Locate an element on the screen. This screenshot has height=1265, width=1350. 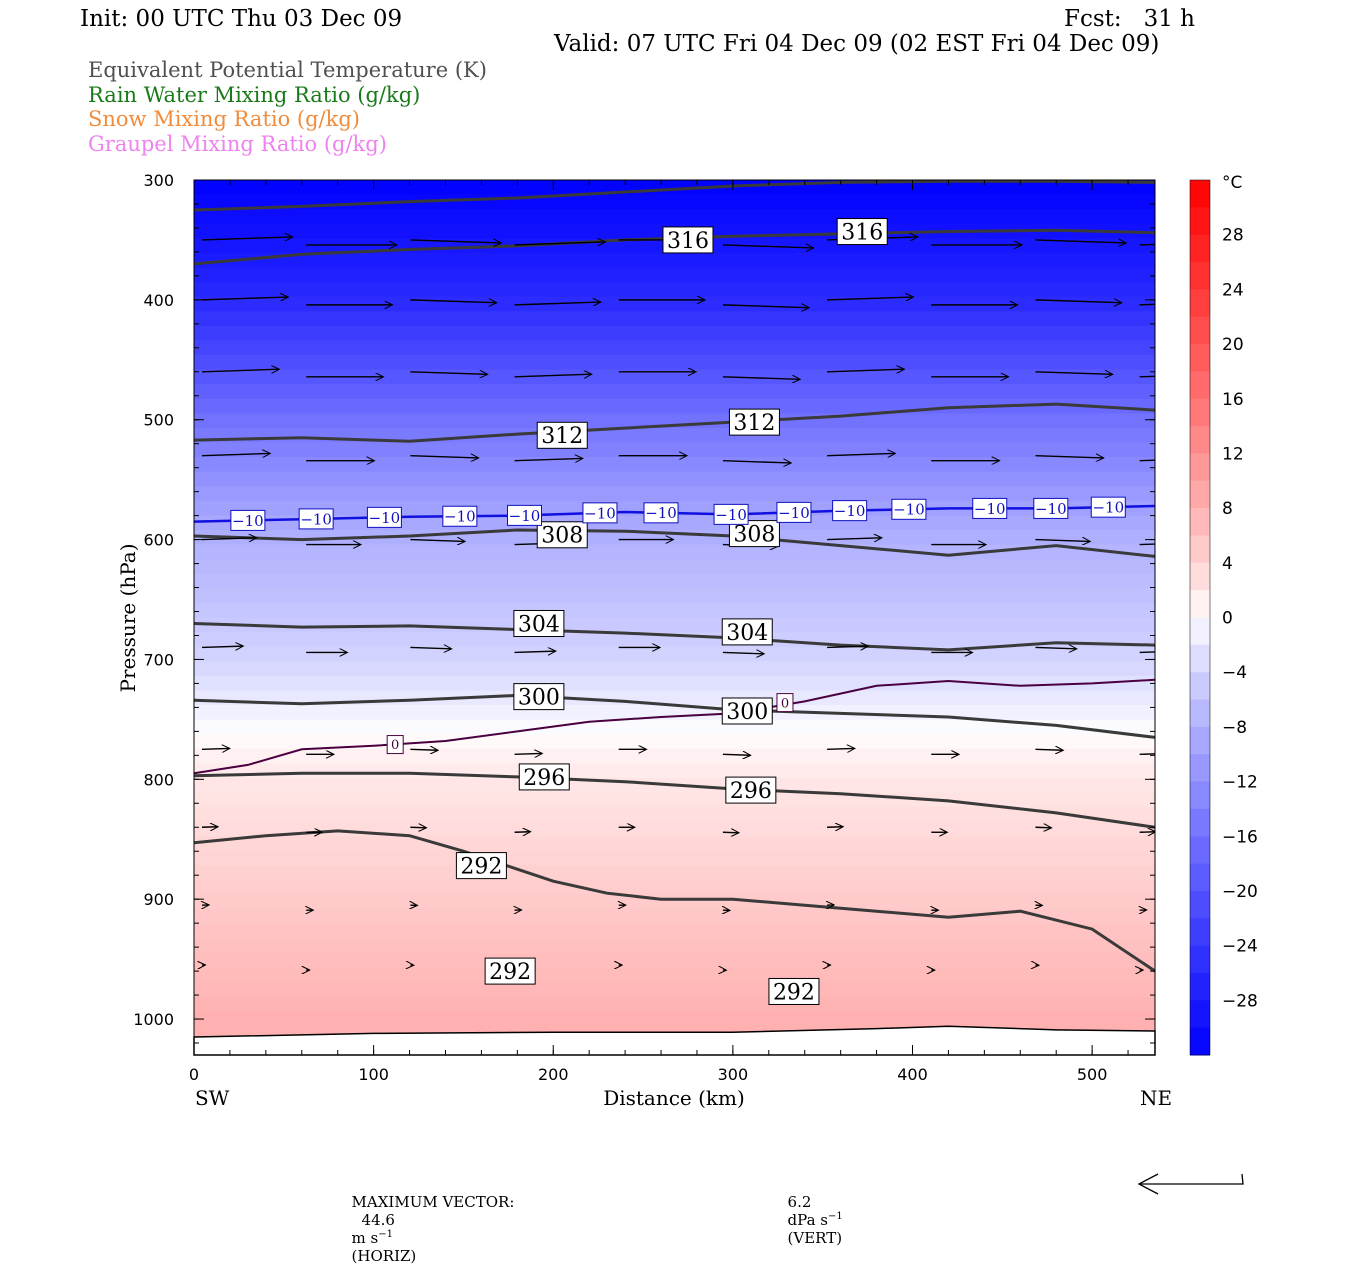
max-vector-vert: 6.2 dPa s−1 (VERT) is located at coordinates (810, 1211).